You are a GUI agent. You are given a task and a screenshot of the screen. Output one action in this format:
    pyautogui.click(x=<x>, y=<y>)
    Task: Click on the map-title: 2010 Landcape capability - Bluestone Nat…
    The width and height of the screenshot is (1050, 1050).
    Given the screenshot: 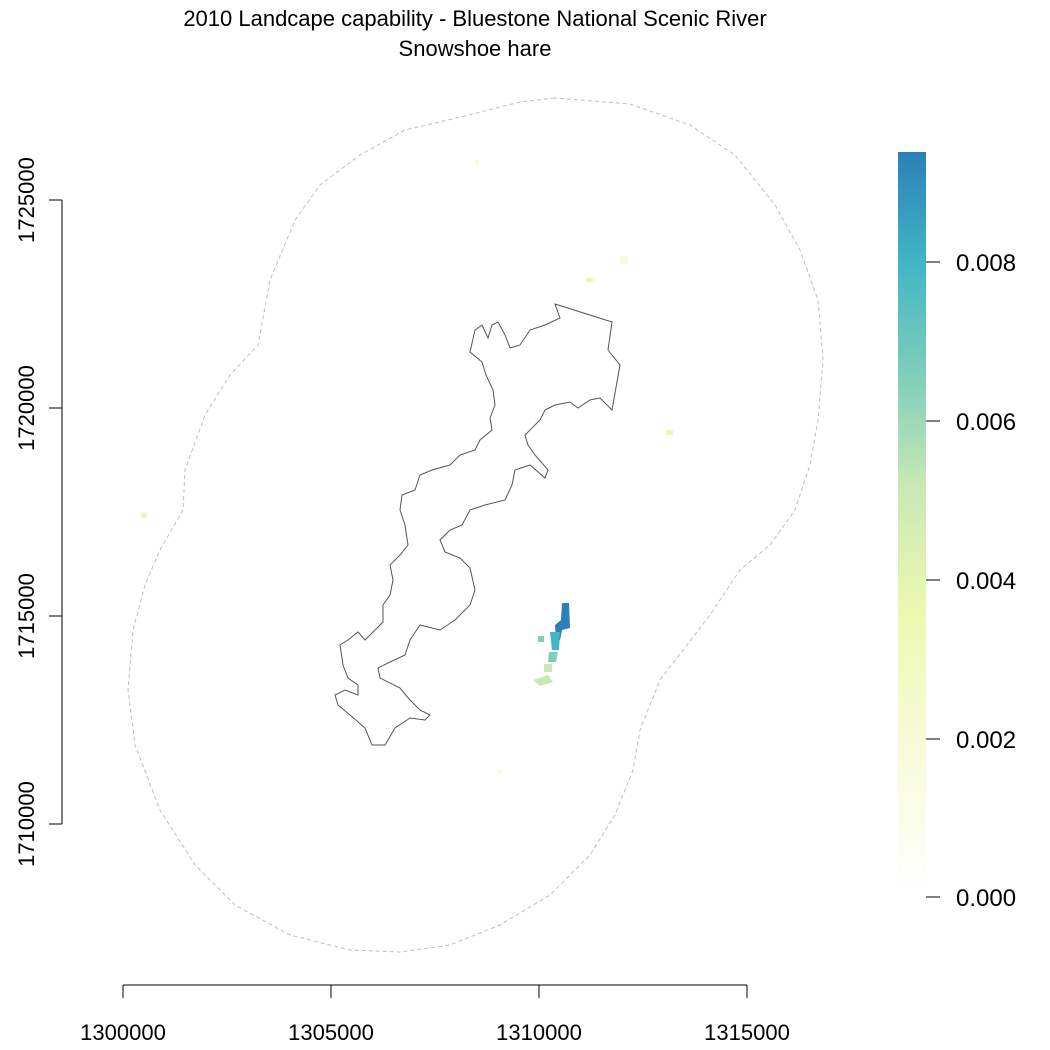 What is the action you would take?
    pyautogui.click(x=474, y=18)
    